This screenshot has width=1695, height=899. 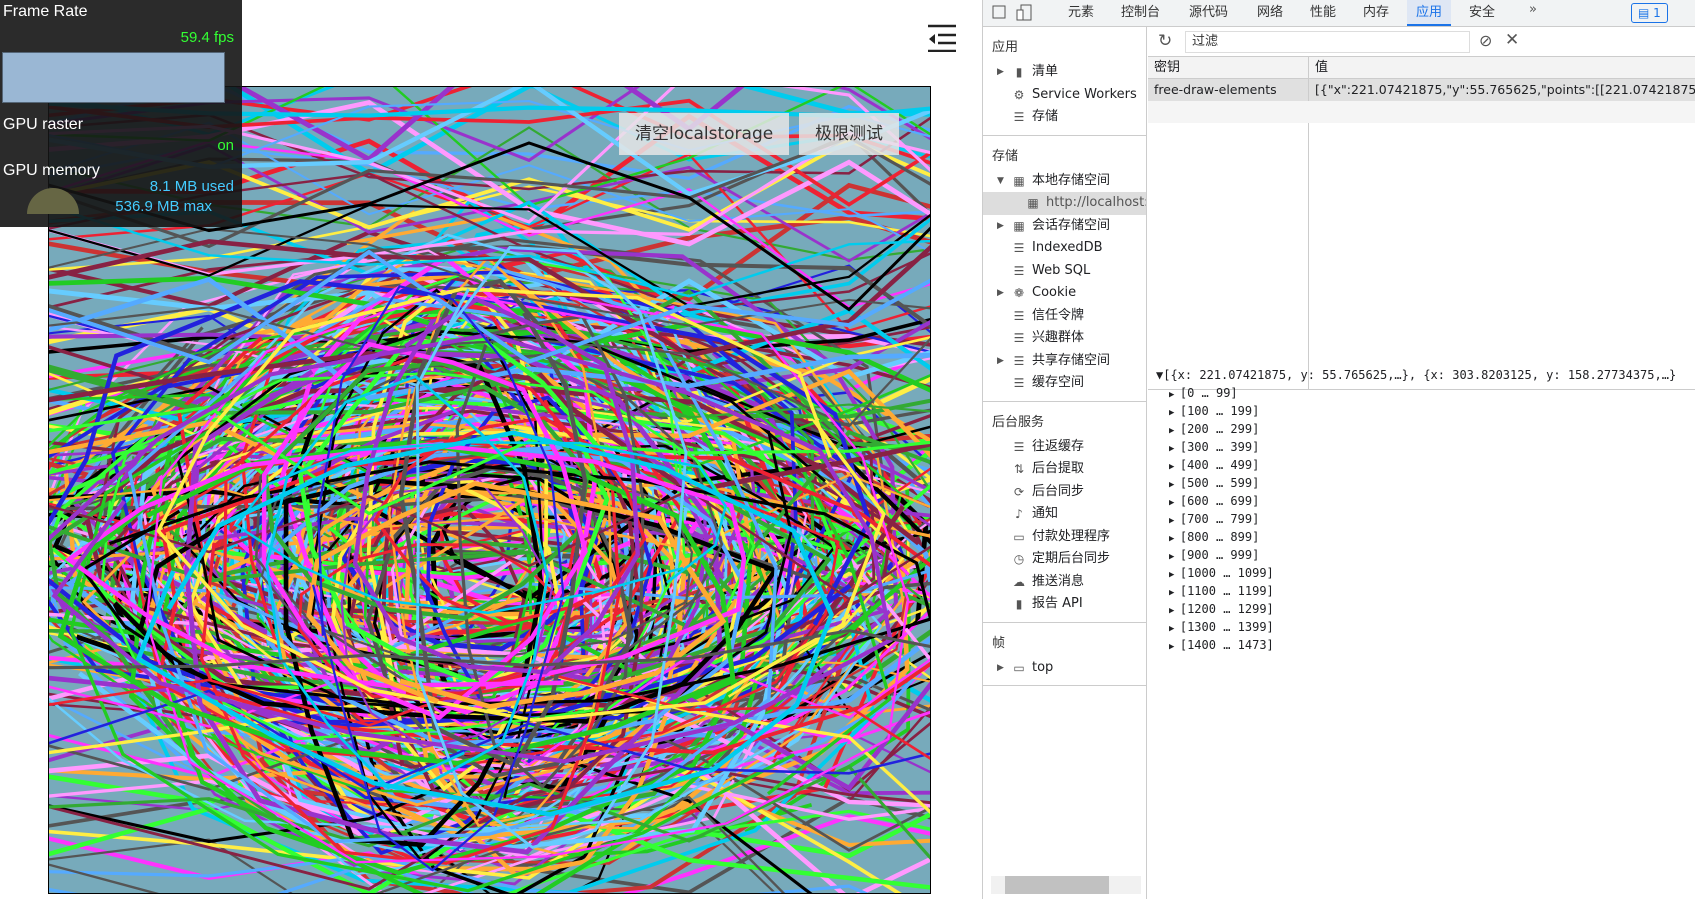 What do you see at coordinates (1425, 447) in the screenshot?
I see `array-group: ▶ [300 … 399]` at bounding box center [1425, 447].